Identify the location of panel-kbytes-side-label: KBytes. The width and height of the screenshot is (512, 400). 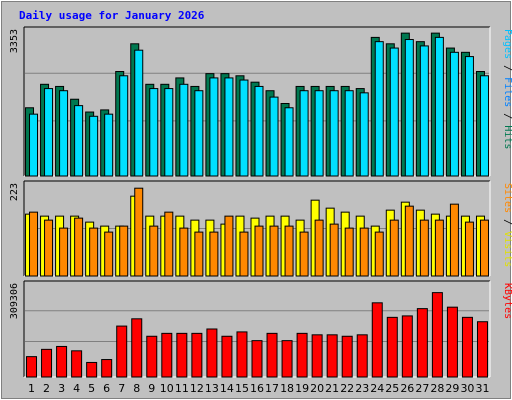
(507, 301).